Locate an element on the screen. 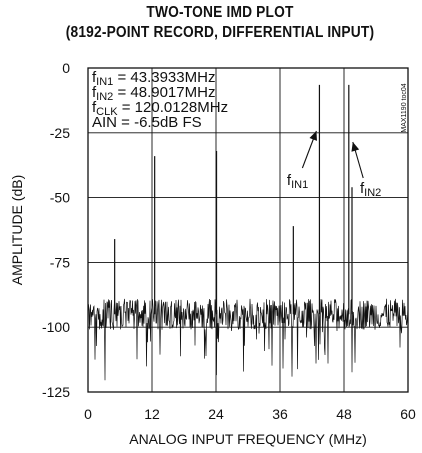  side-label: MAX1190 toc04 is located at coordinates (404, 107).